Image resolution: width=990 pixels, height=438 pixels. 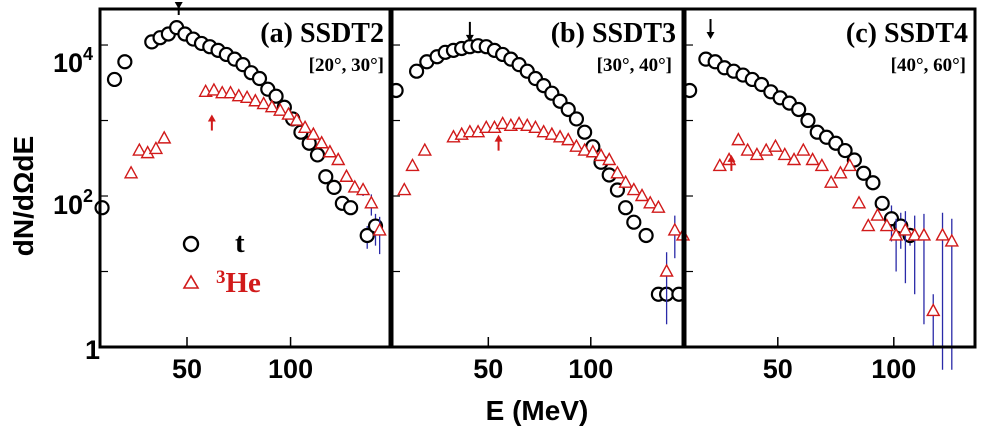 I want to click on x-axis-label: E (MeV), so click(x=537, y=410).